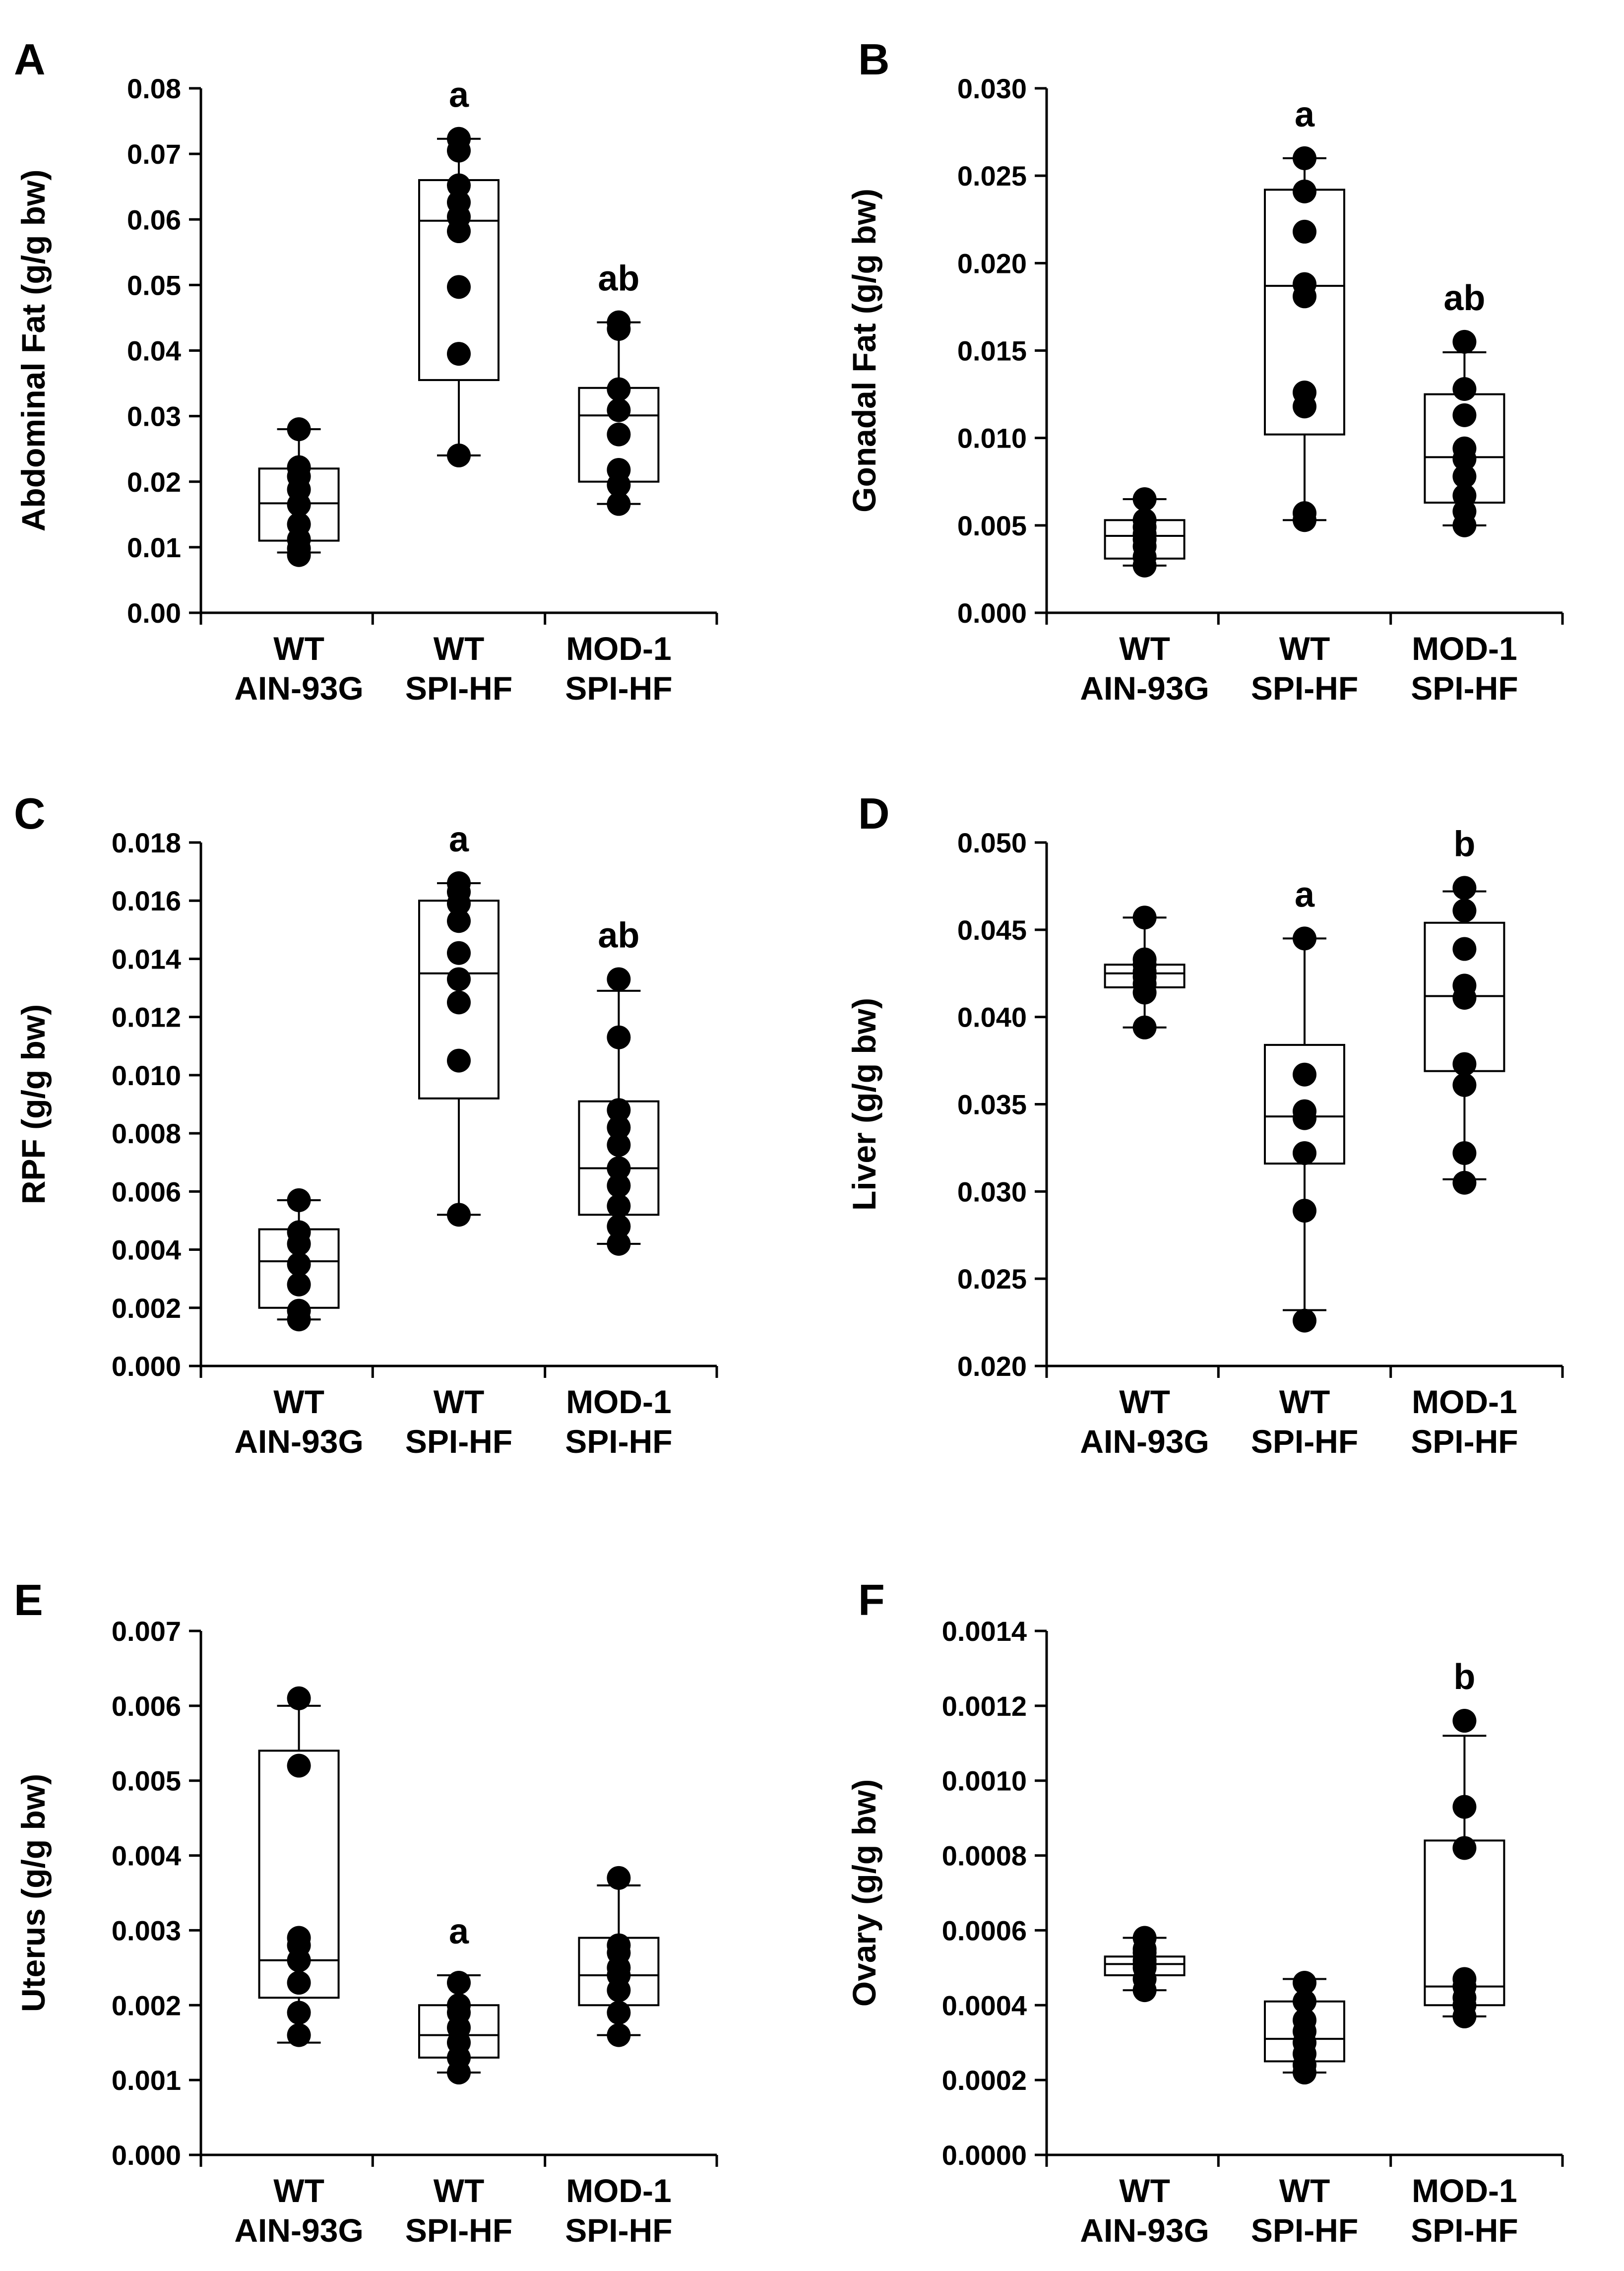  I want to click on y-tick-label: 0.0010, so click(984, 1781).